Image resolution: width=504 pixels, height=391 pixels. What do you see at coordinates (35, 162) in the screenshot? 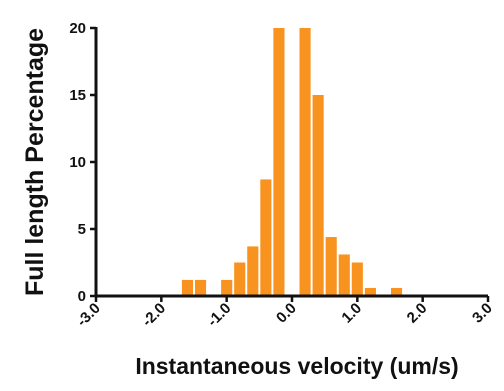
I see `y-axis-label: Full length Percentage` at bounding box center [35, 162].